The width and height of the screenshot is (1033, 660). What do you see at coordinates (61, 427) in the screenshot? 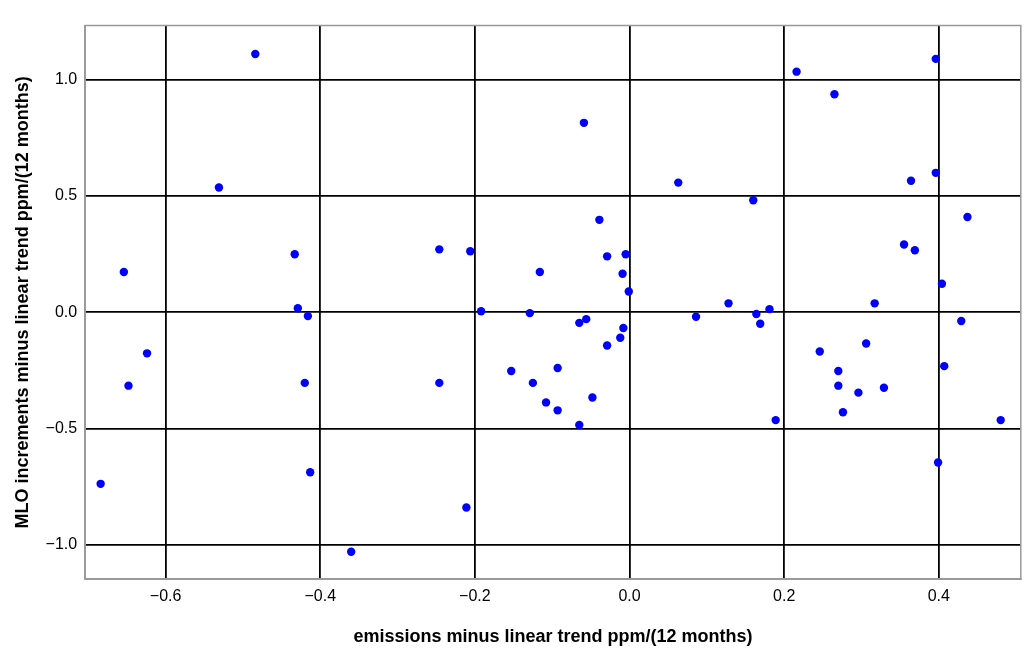
I see `y-tick-label: −0.5` at bounding box center [61, 427].